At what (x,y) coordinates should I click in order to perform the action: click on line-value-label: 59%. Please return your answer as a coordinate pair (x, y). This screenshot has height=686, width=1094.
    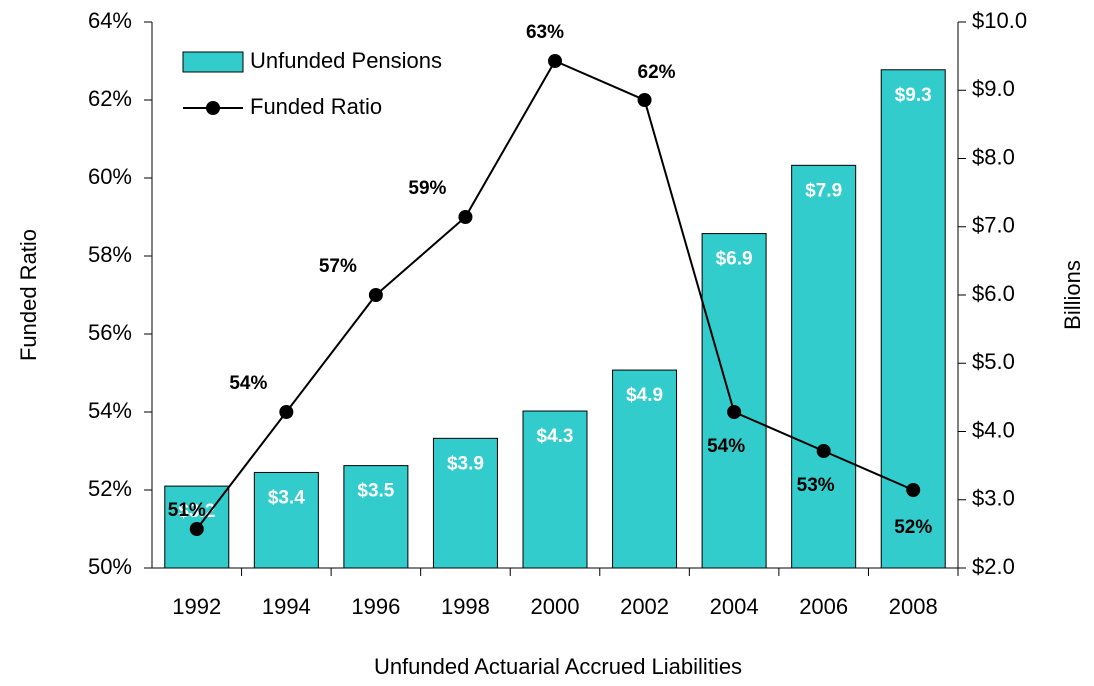
    Looking at the image, I should click on (427, 188).